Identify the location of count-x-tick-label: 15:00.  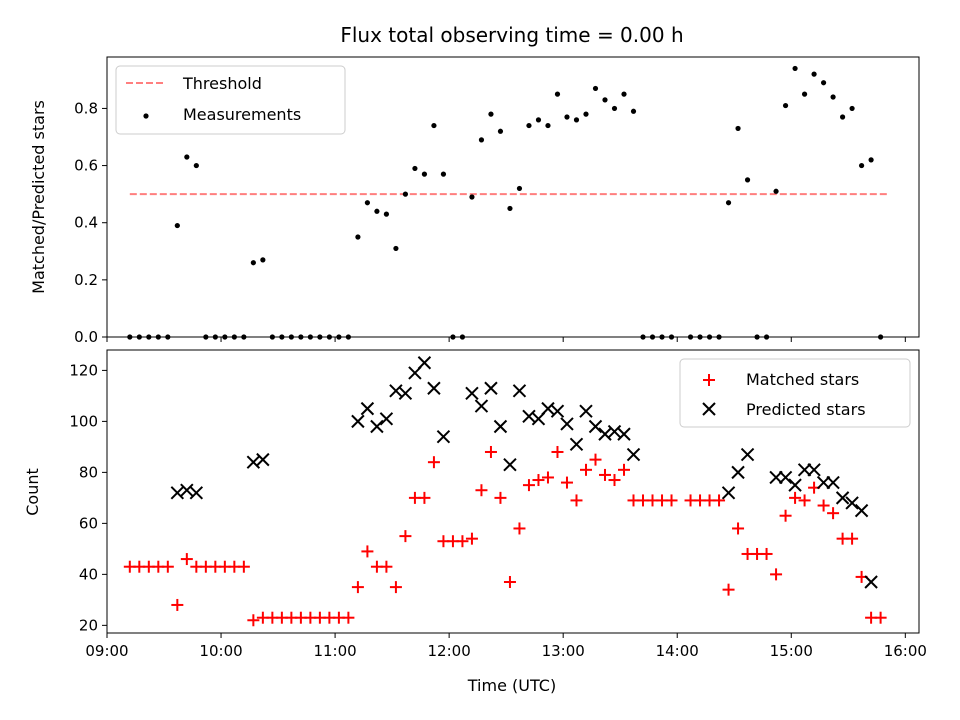
(791, 651).